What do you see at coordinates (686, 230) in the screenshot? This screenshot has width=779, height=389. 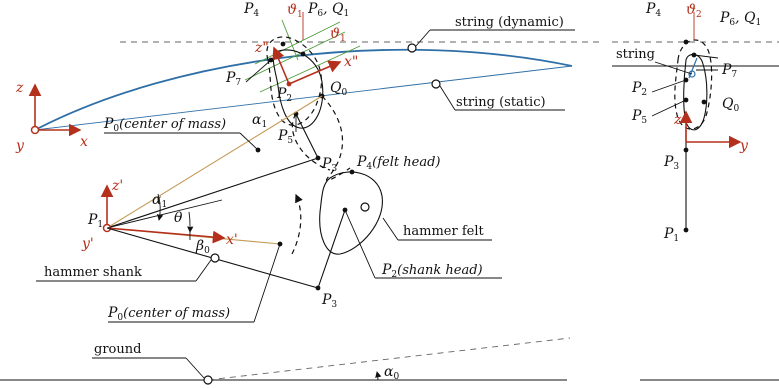 I see `side-point-P1` at bounding box center [686, 230].